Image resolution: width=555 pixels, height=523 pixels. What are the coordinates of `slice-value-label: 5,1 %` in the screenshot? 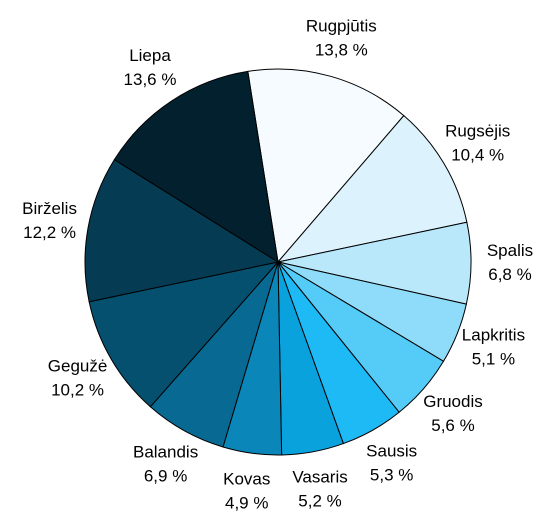 It's located at (493, 359).